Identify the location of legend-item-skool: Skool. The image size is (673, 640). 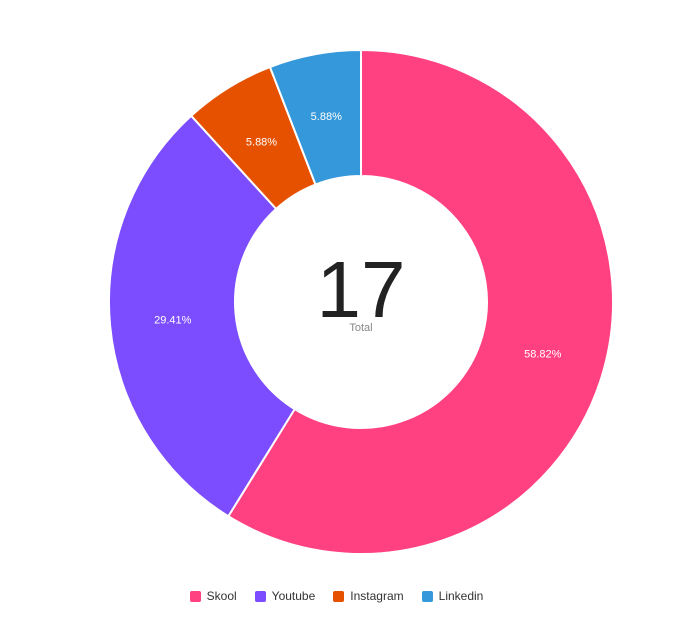
(213, 596).